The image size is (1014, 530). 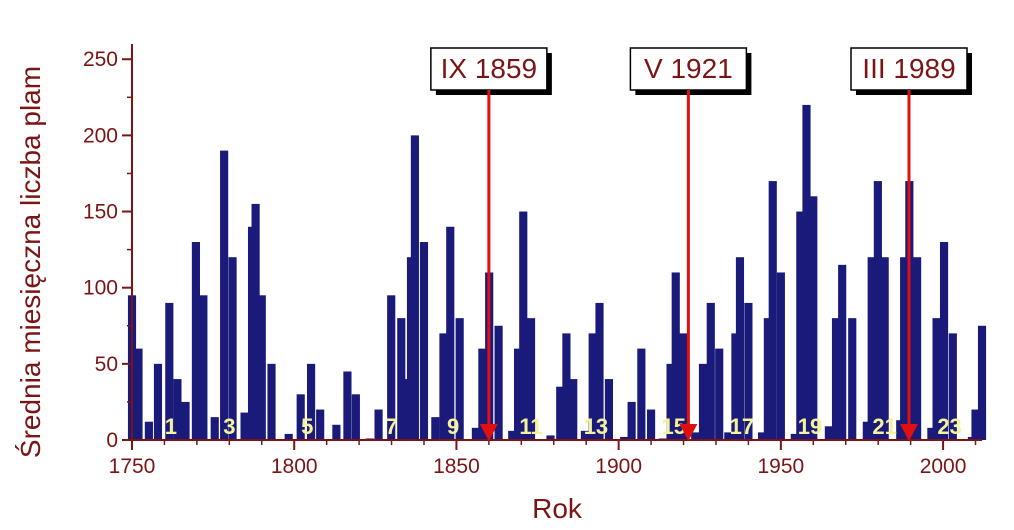 What do you see at coordinates (100, 135) in the screenshot?
I see `y-tick-label: 200` at bounding box center [100, 135].